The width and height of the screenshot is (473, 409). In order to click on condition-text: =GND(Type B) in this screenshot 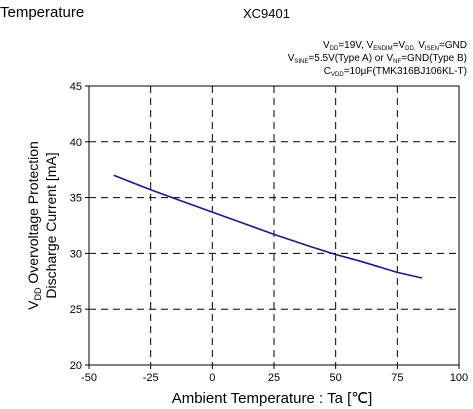, I will do `click(434, 58)`.